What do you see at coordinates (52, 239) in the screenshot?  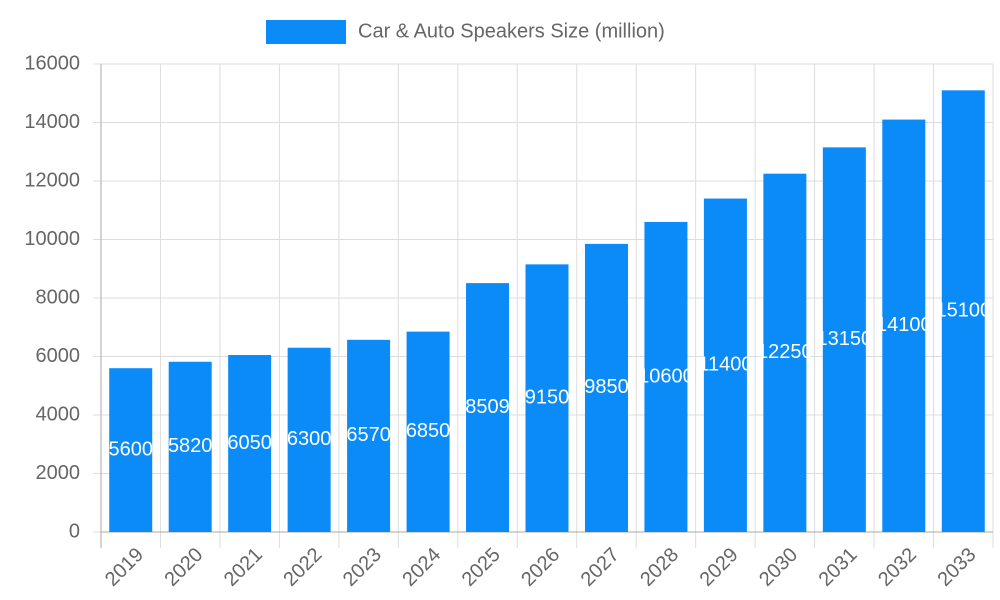 I see `y-tick-label: 10000` at bounding box center [52, 239].